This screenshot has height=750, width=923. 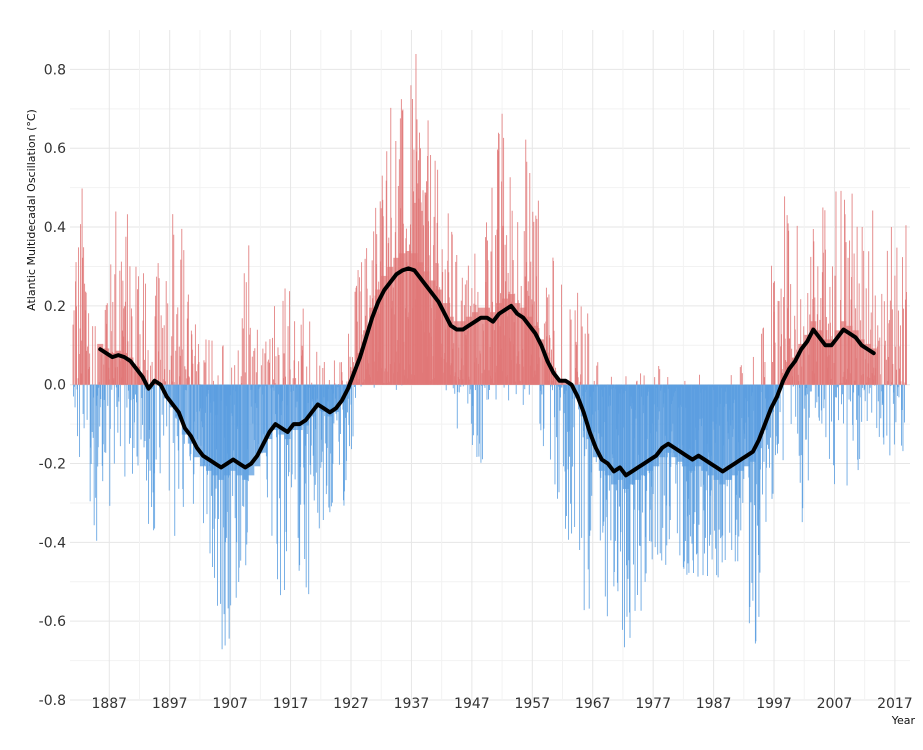 I want to click on x-tick-label: 1957, so click(x=532, y=704).